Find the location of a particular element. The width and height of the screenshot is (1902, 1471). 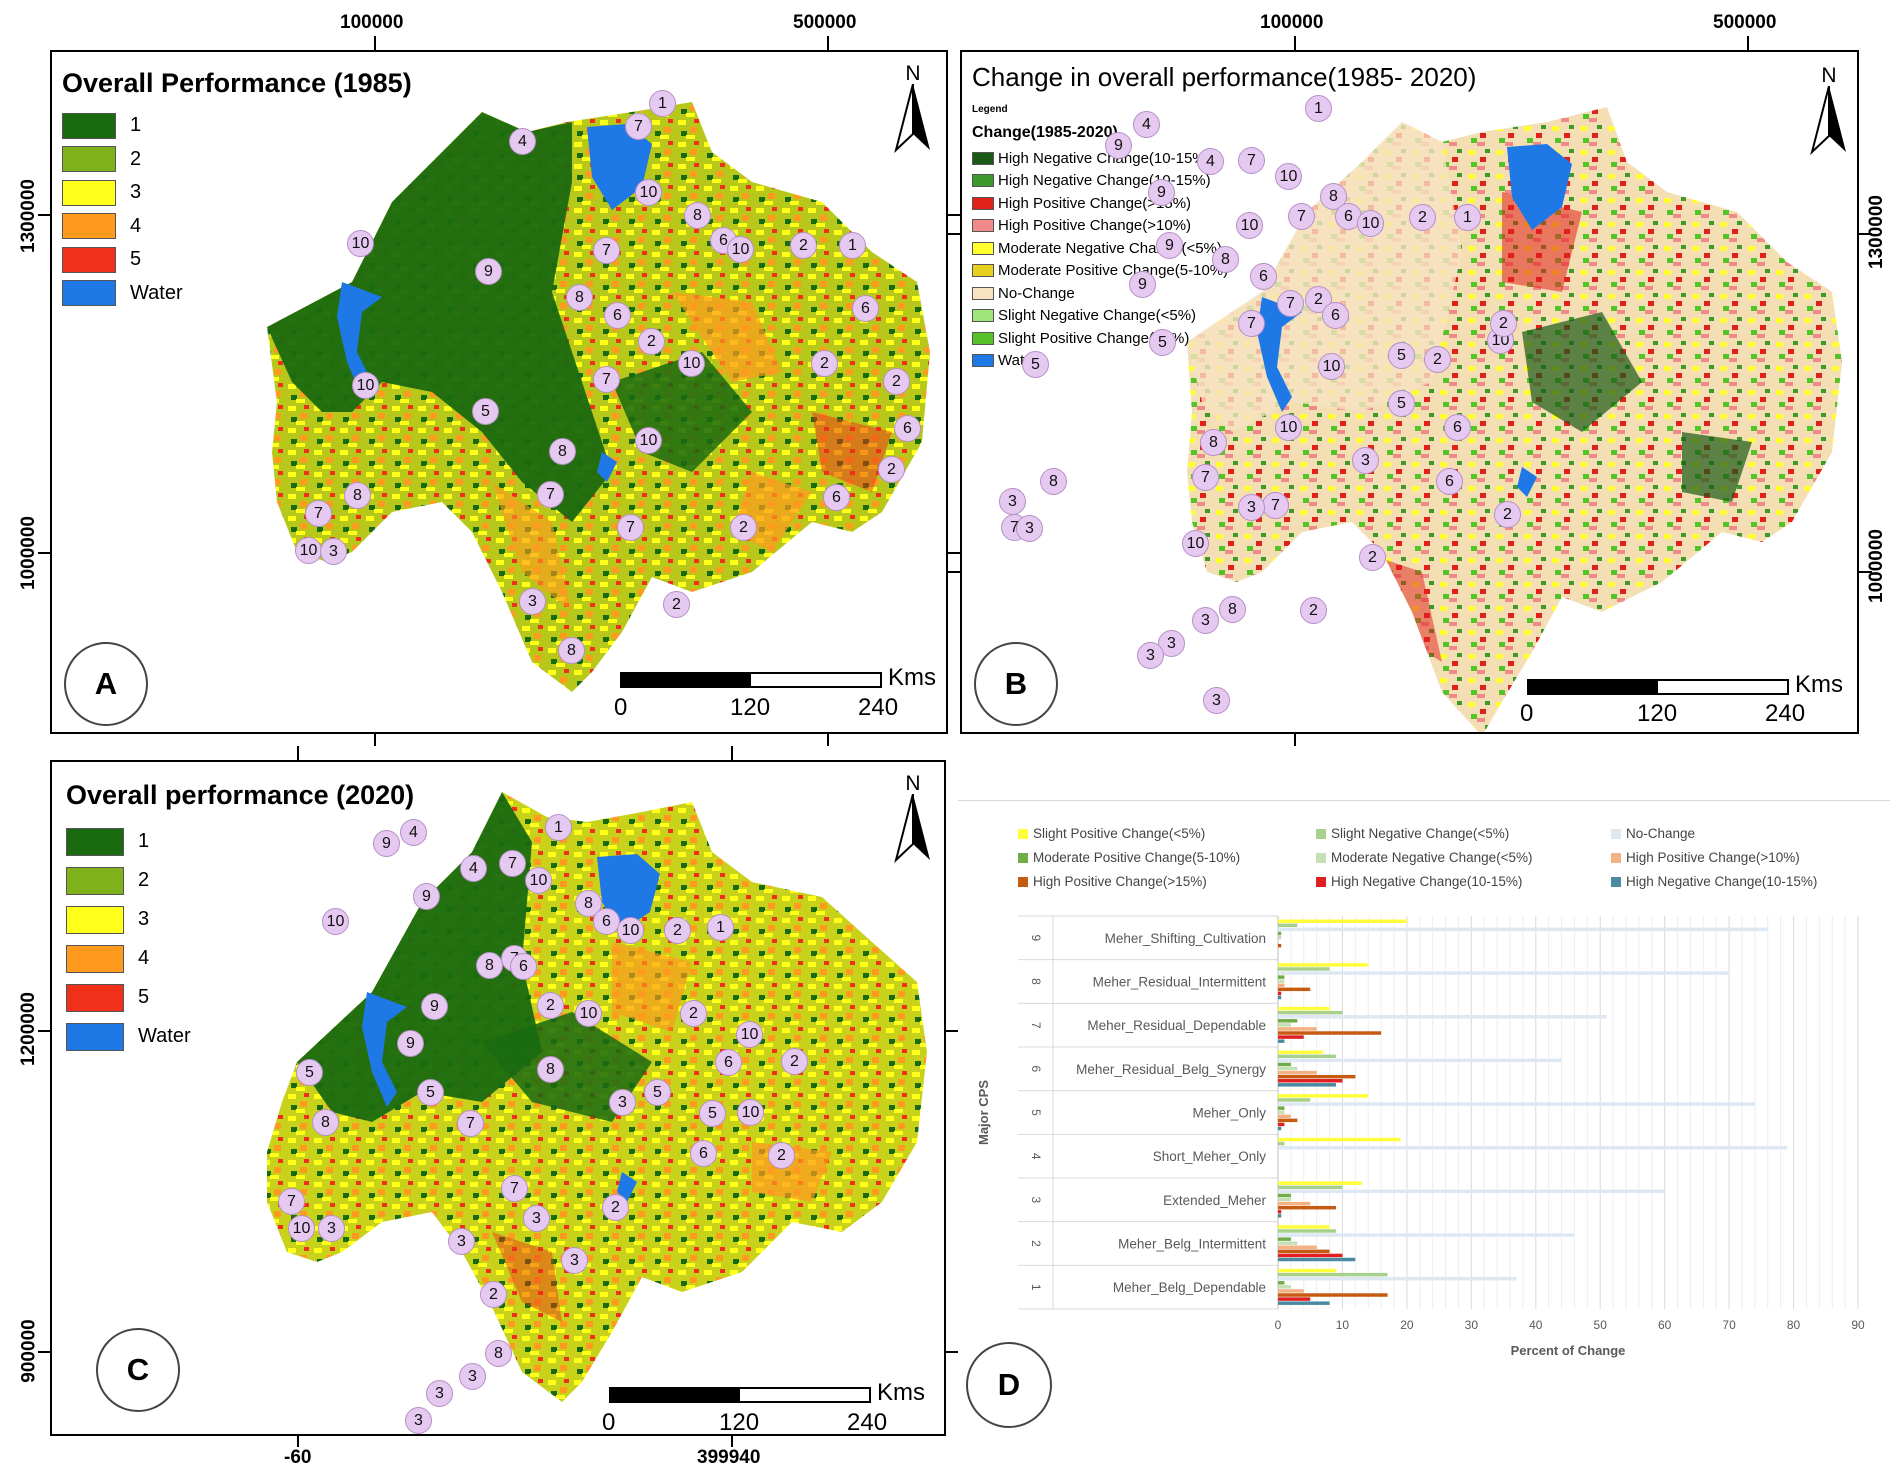

category-number: 5 is located at coordinates (1036, 1112).